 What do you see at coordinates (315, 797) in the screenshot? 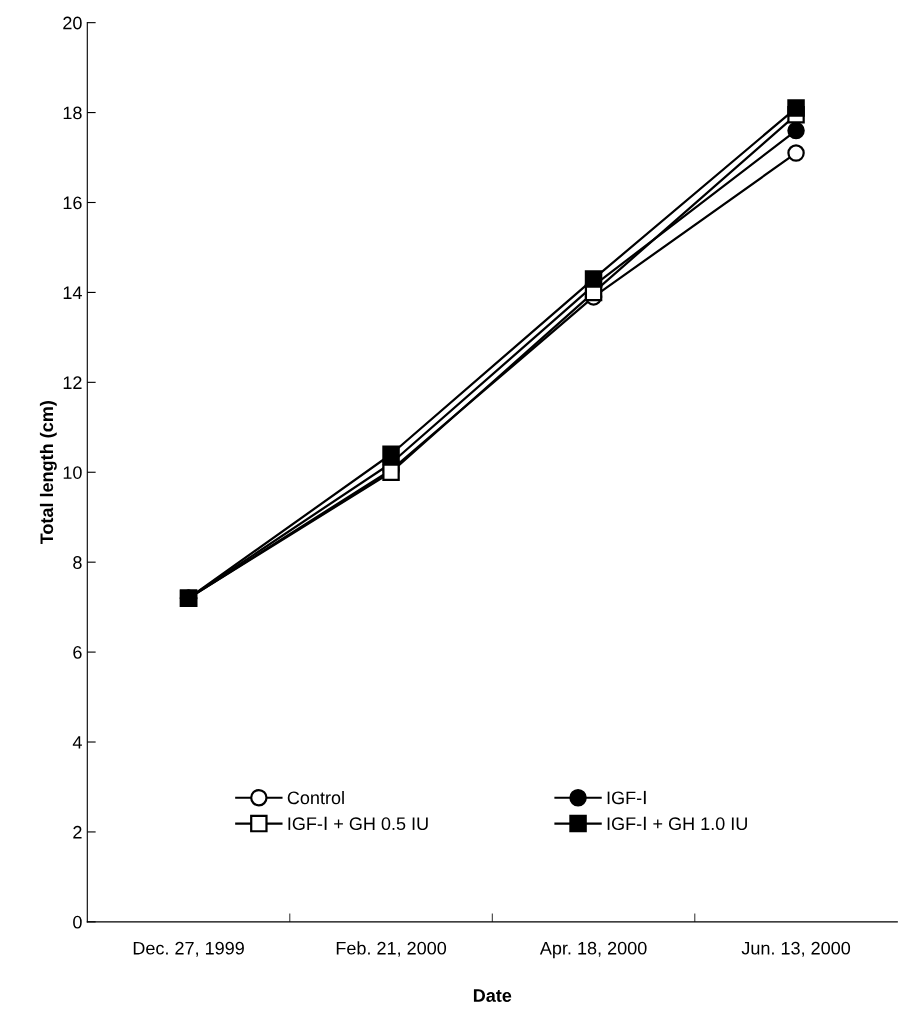
I see `legend-label: Control` at bounding box center [315, 797].